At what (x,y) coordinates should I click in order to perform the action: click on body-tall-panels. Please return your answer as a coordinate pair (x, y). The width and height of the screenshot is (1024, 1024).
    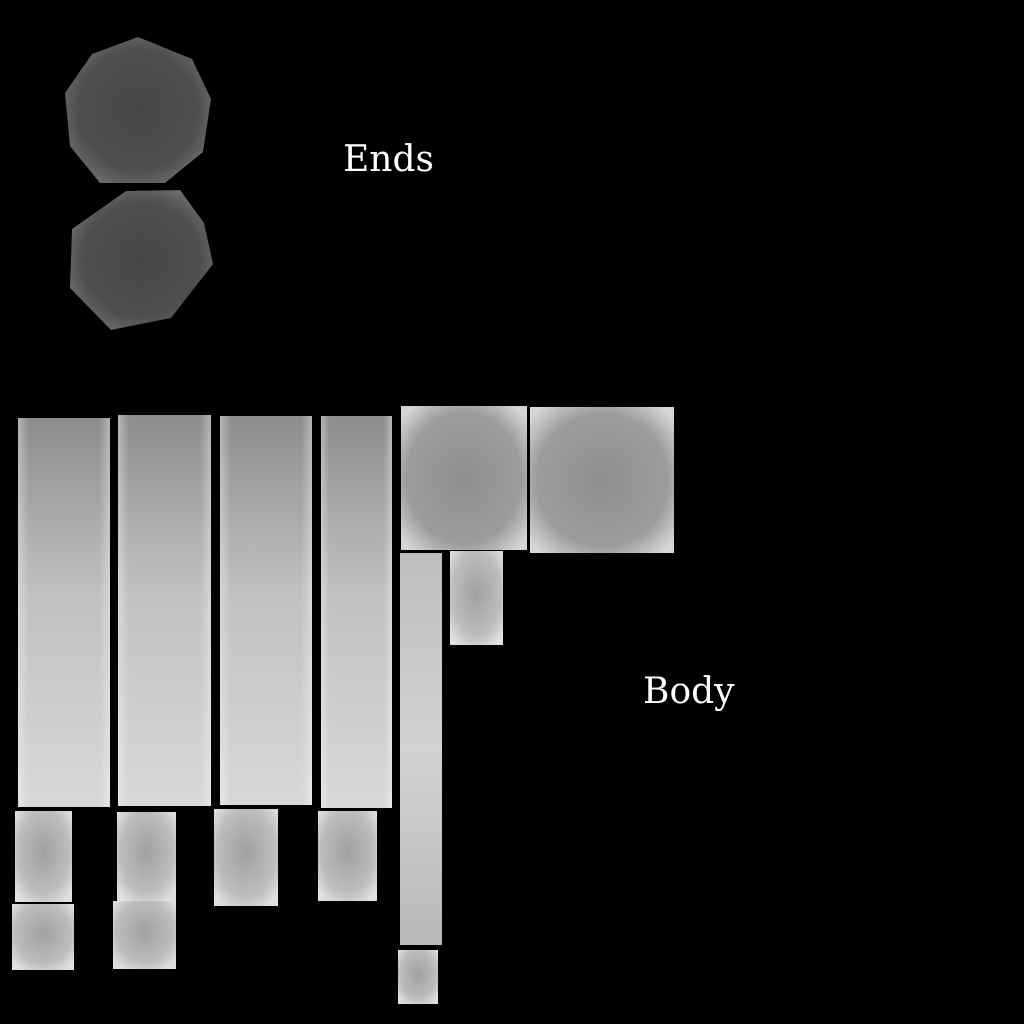
    Looking at the image, I should click on (205, 611).